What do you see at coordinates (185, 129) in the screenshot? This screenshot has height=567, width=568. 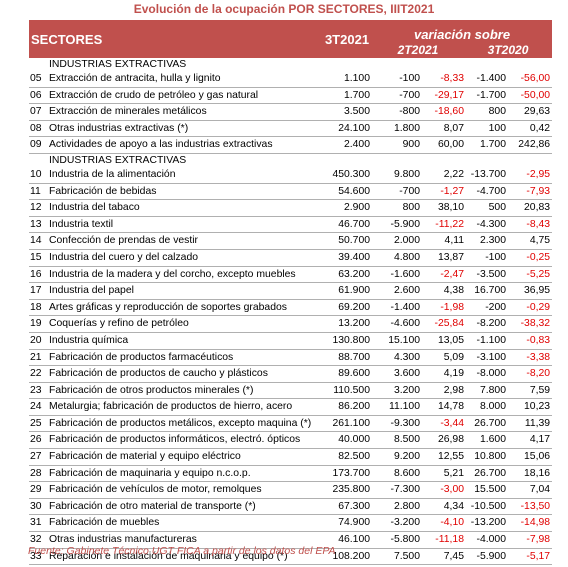 I see `sector-name: Otras industrias extractivas (*)` at bounding box center [185, 129].